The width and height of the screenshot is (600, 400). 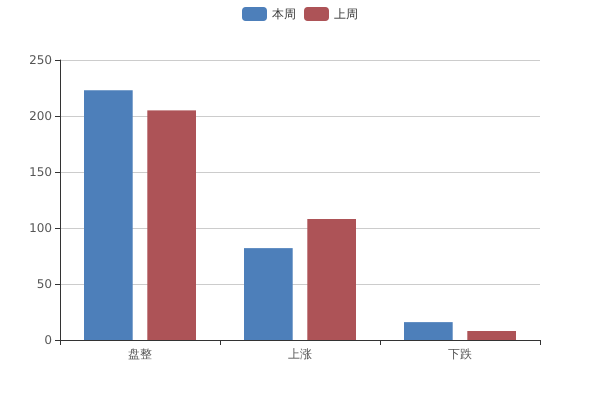 What do you see at coordinates (40, 172) in the screenshot?
I see `y-tick-label: 150` at bounding box center [40, 172].